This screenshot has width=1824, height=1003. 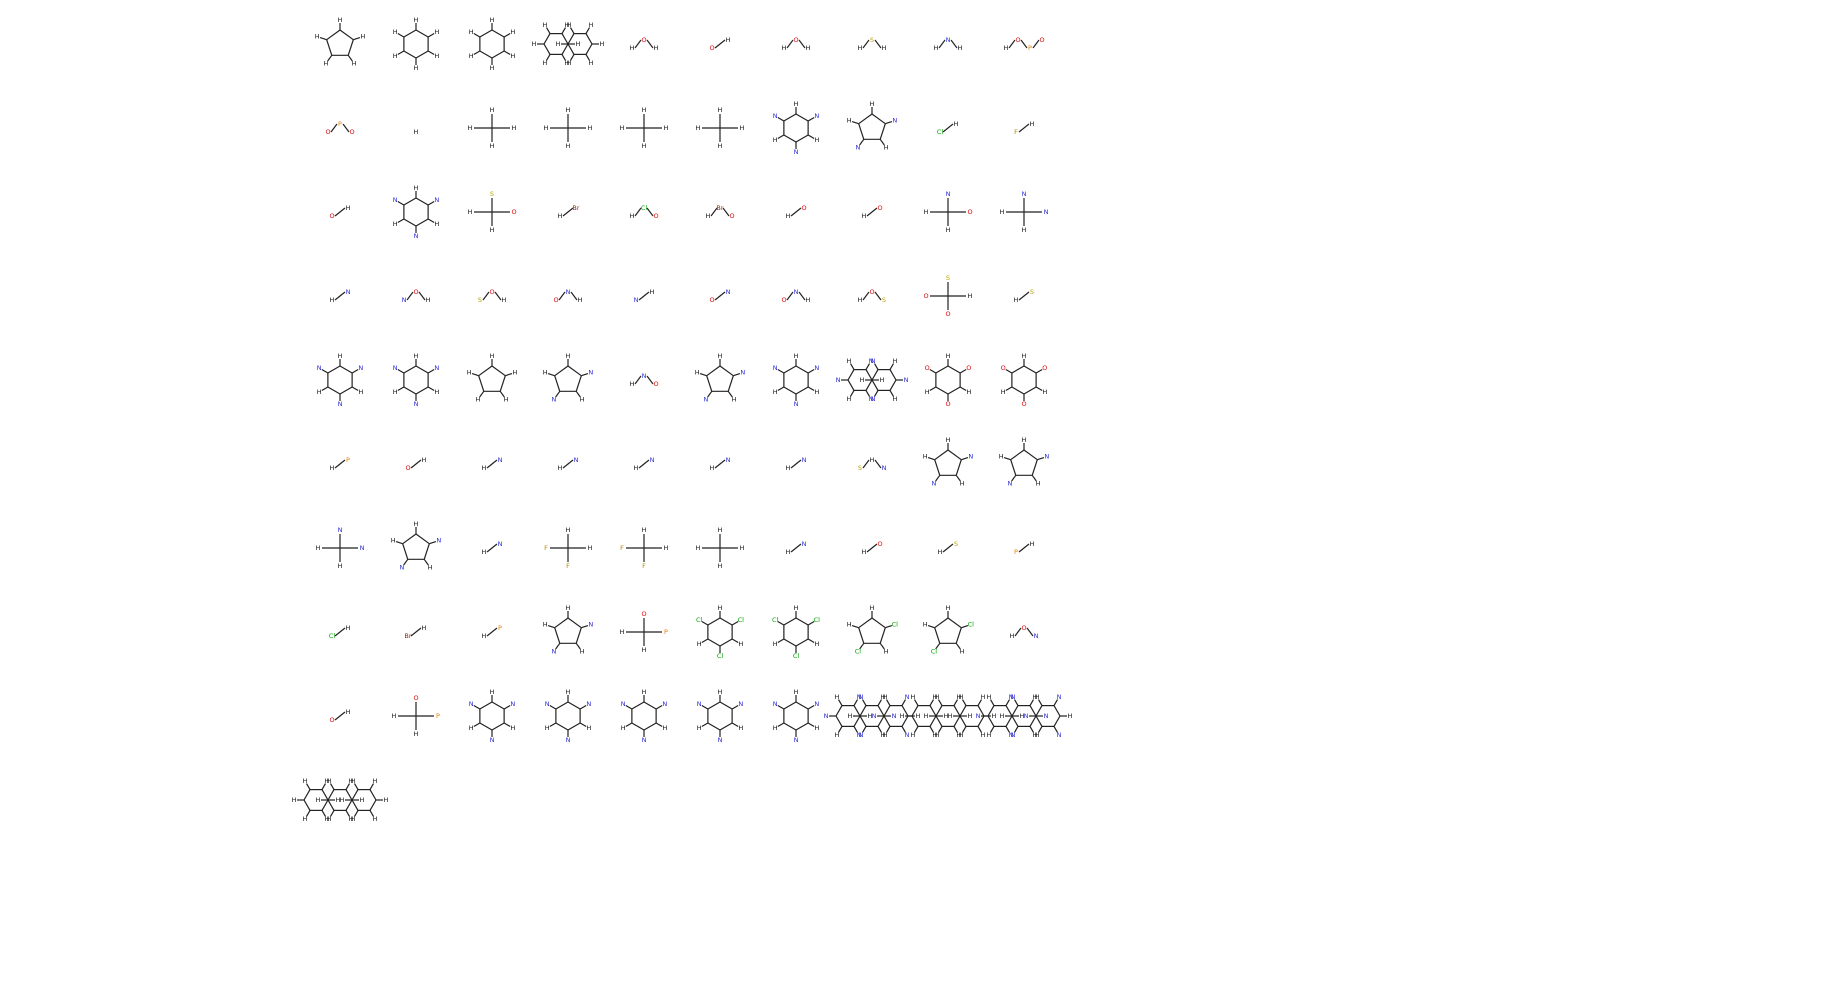 I want to click on molecule-branched-alkane-a: H H H H, so click(x=654, y=137).